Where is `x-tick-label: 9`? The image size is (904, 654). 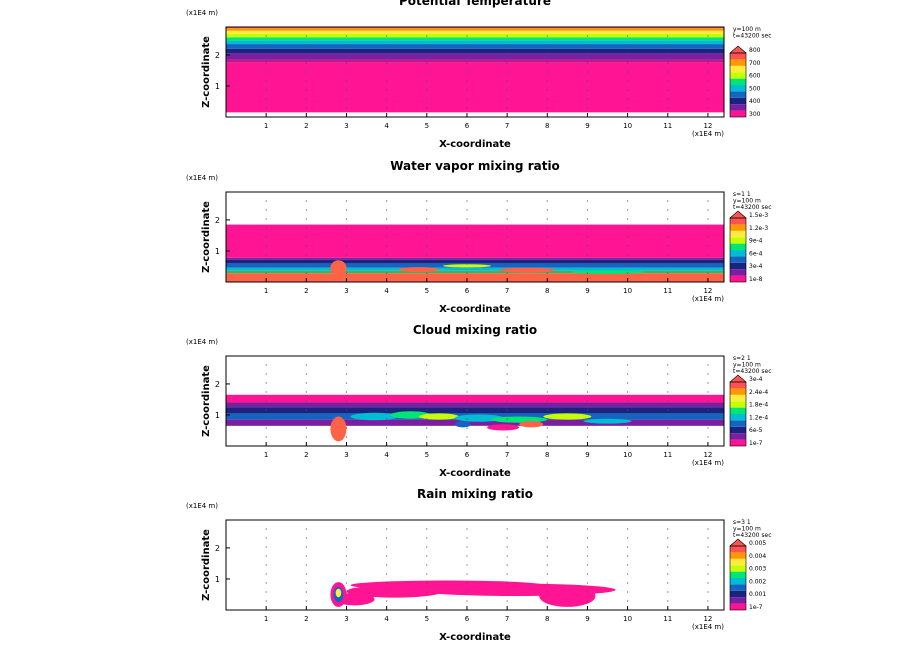 x-tick-label: 9 is located at coordinates (587, 619).